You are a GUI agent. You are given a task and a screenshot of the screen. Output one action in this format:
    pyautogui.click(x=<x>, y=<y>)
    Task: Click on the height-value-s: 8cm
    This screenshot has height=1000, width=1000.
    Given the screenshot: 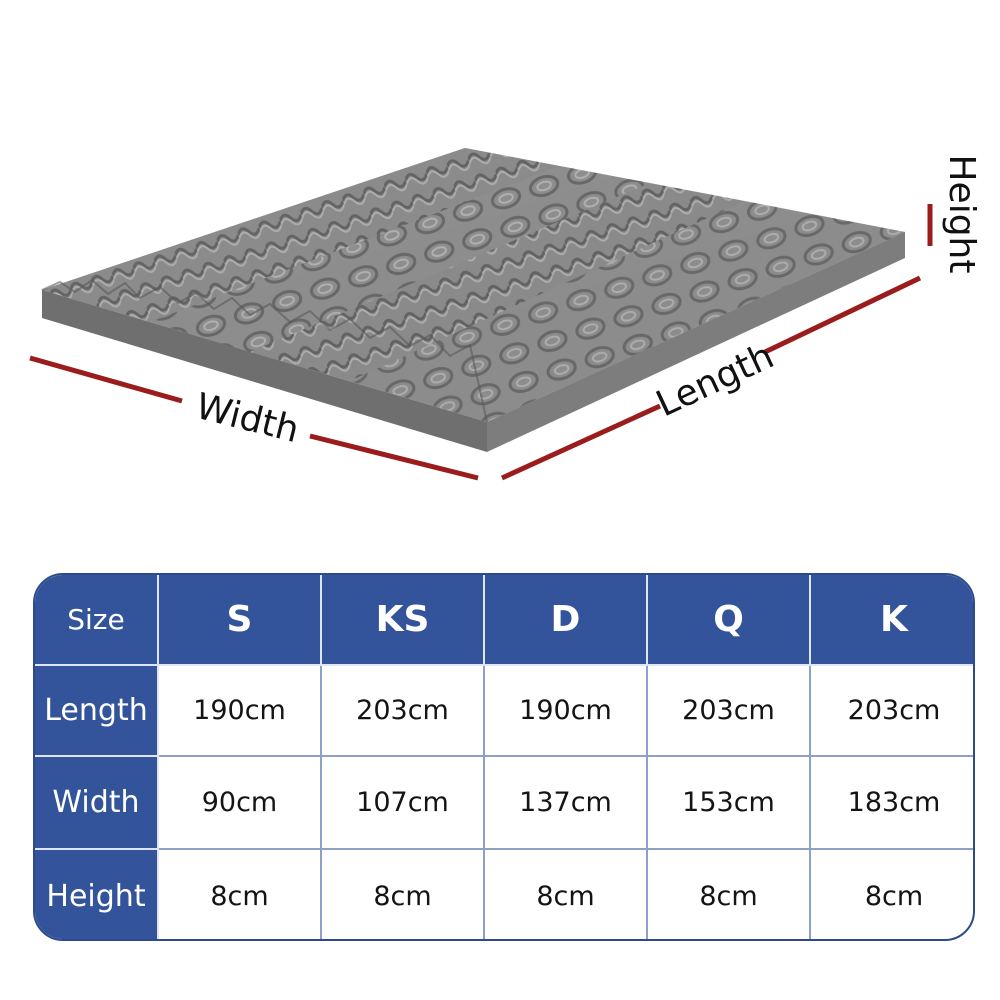 What is the action you would take?
    pyautogui.click(x=240, y=894)
    